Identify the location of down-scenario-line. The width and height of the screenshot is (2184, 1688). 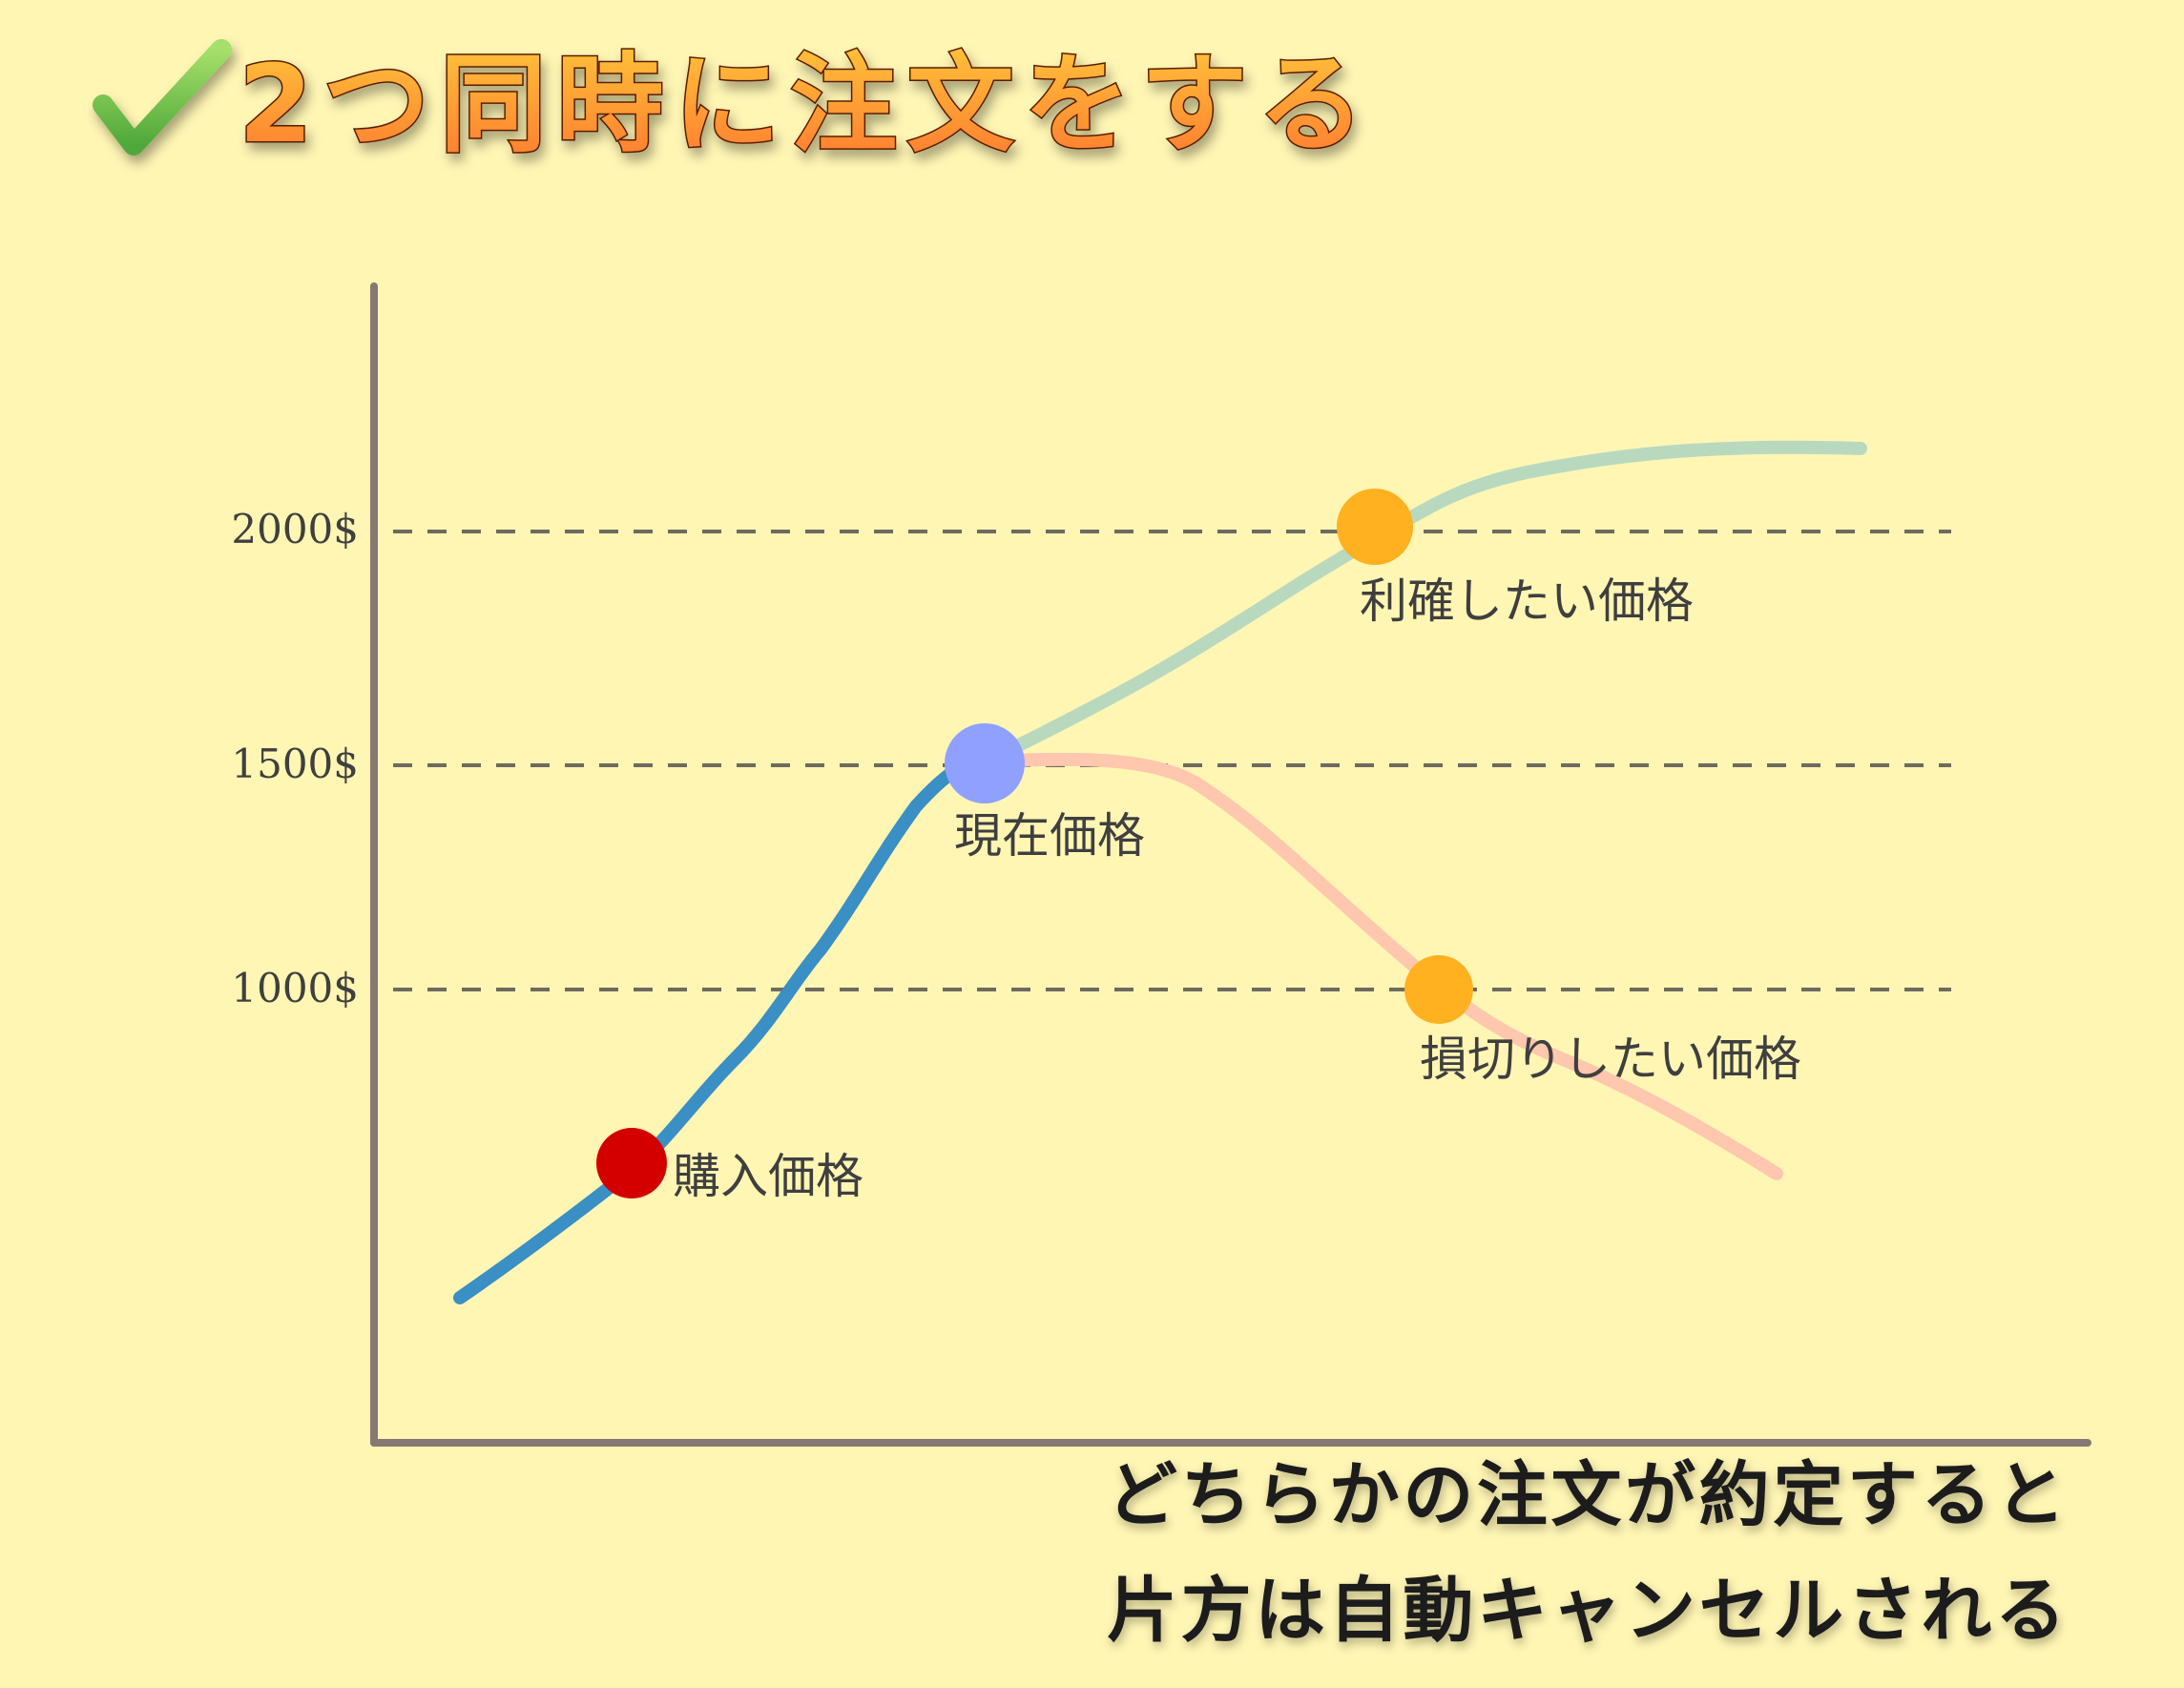
(1380, 966).